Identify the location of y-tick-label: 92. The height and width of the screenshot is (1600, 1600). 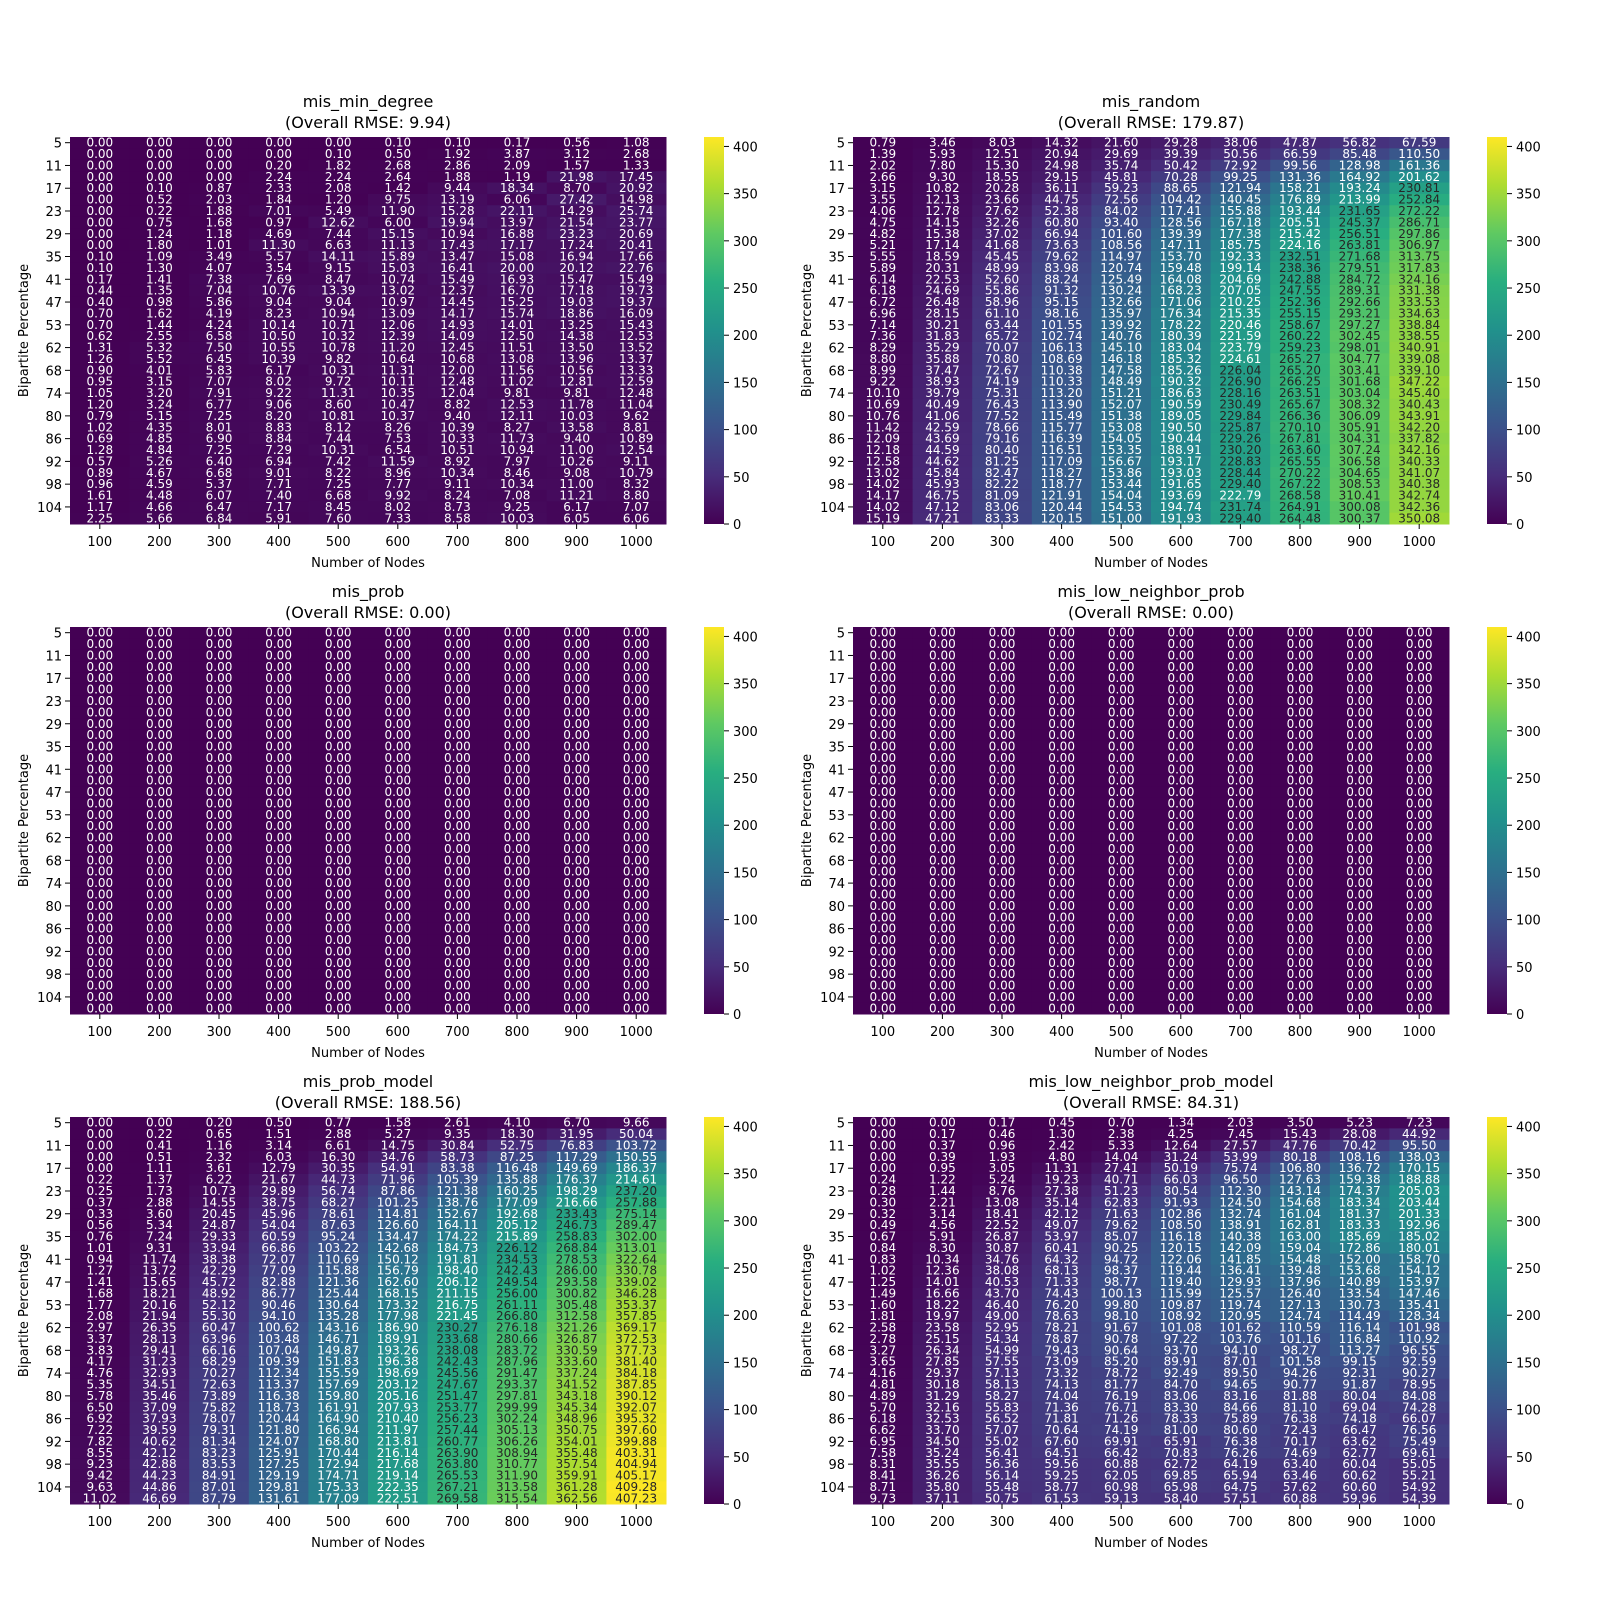
(836, 1442).